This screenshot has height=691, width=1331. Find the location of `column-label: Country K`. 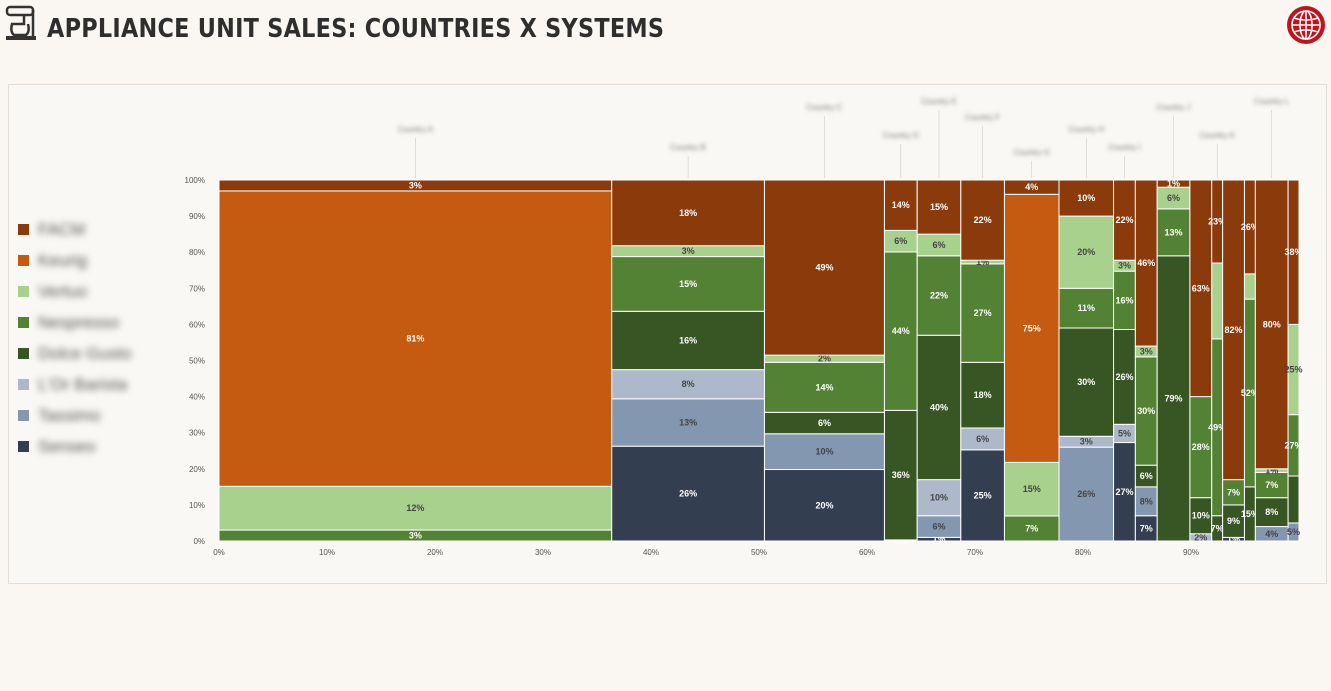

column-label: Country K is located at coordinates (1217, 135).